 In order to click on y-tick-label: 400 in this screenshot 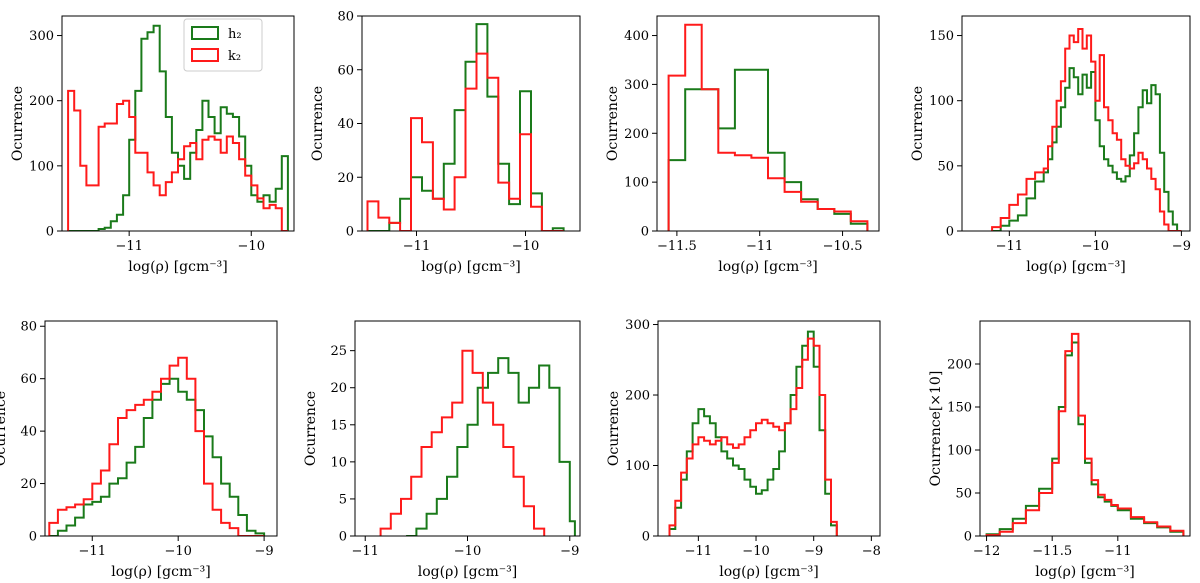, I will do `click(636, 36)`.